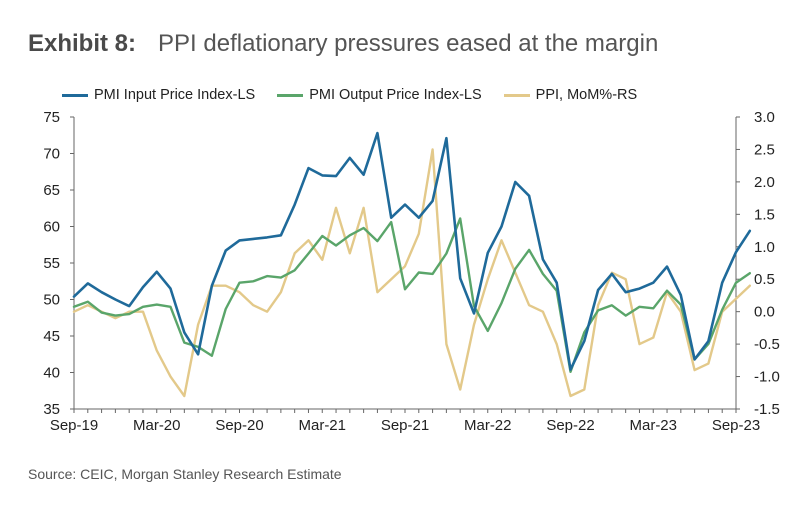 The width and height of the screenshot is (800, 507). What do you see at coordinates (764, 149) in the screenshot?
I see `right-tick-label: 2.5` at bounding box center [764, 149].